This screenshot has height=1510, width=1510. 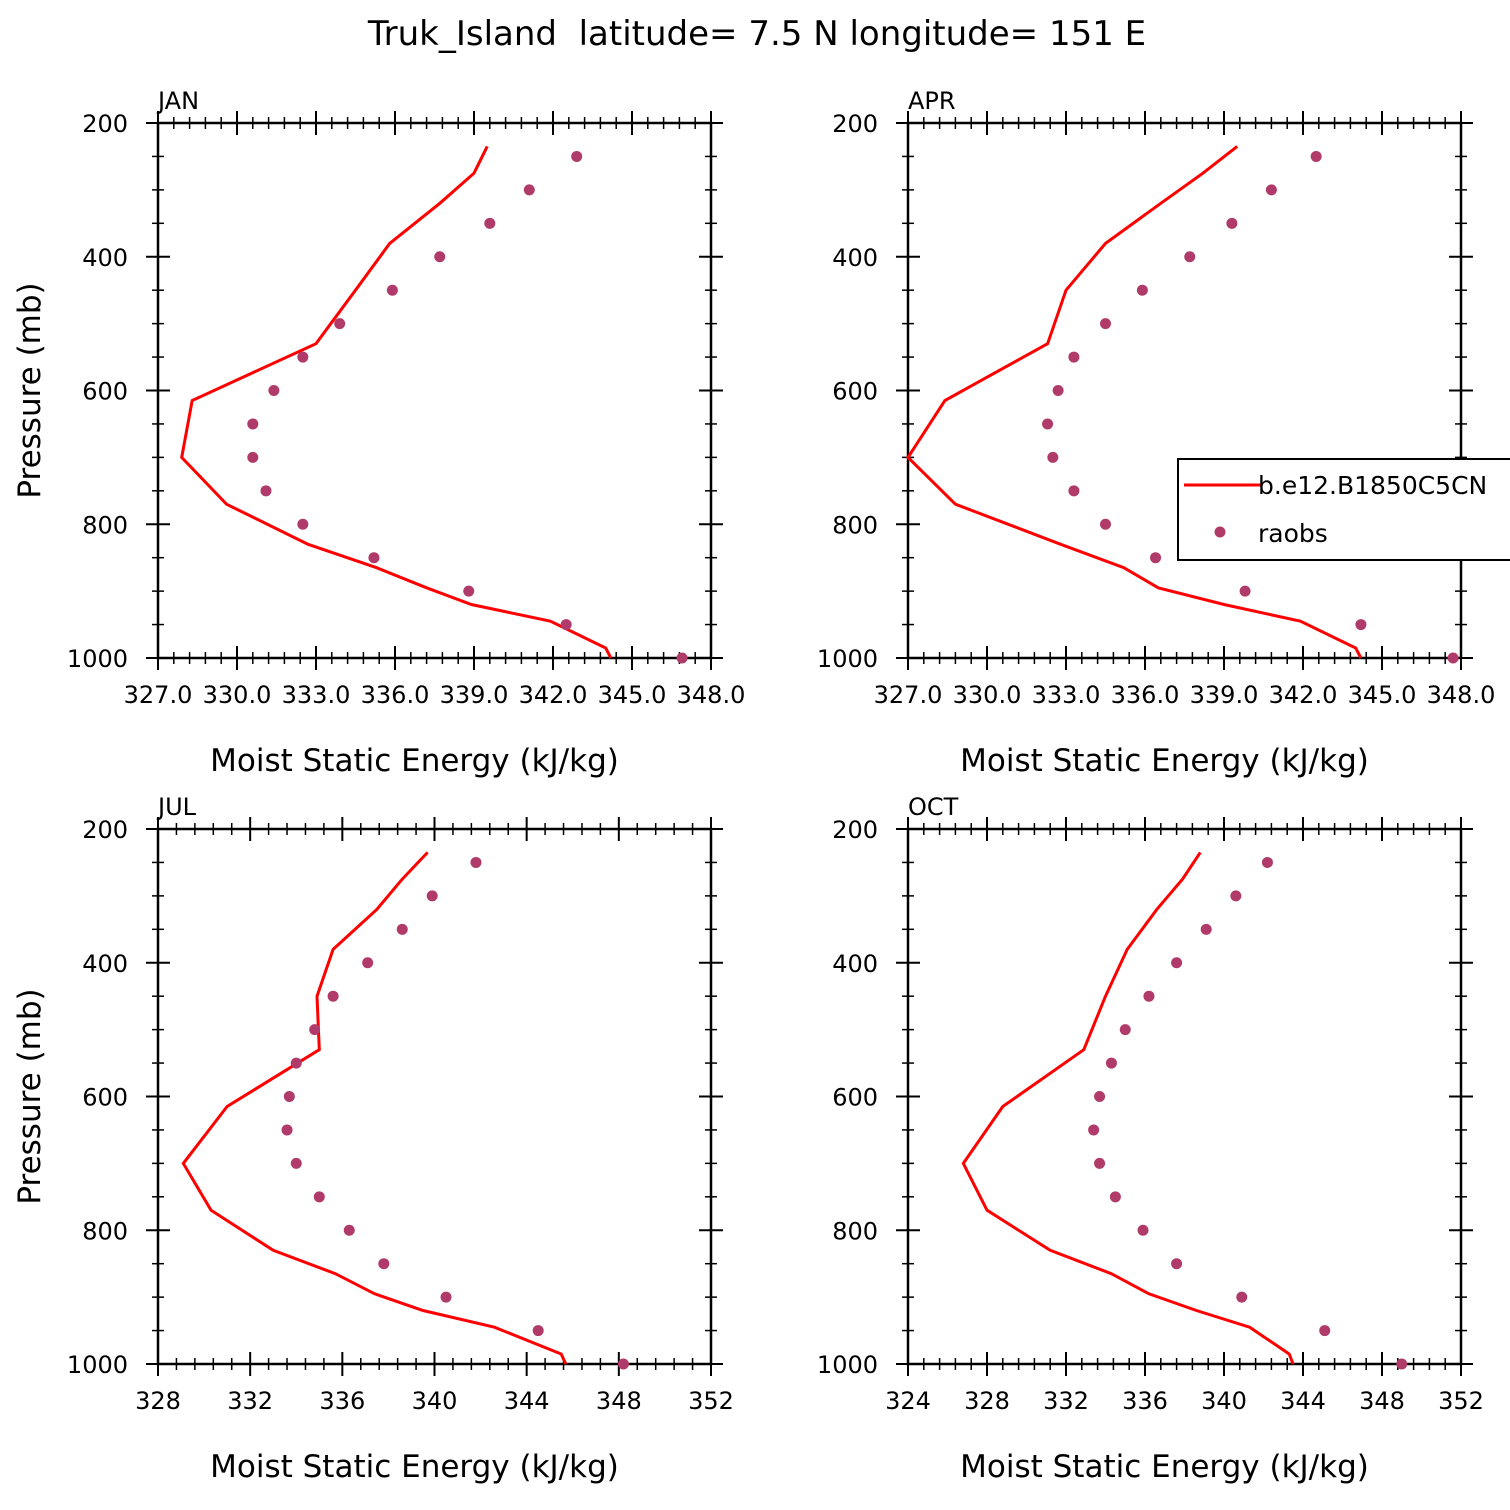 What do you see at coordinates (30, 1096) in the screenshot?
I see `y-axis-label: Pressure (mb)` at bounding box center [30, 1096].